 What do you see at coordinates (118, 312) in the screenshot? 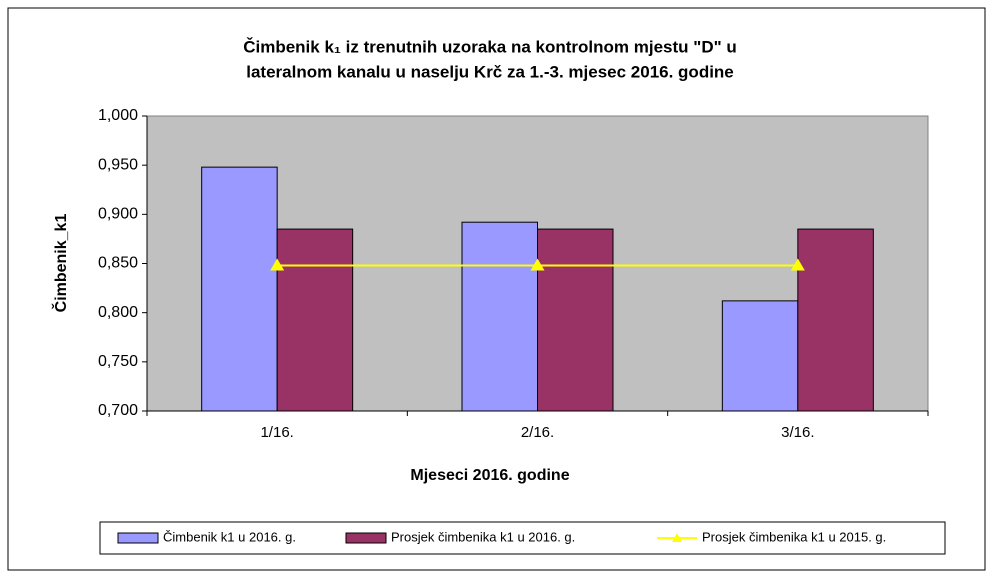
I see `y-tick-label: 0,800` at bounding box center [118, 312].